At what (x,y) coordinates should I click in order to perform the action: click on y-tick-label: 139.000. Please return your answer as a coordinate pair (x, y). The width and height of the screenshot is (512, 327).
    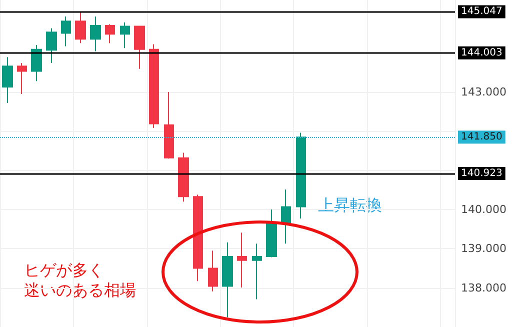
    Looking at the image, I should click on (483, 249).